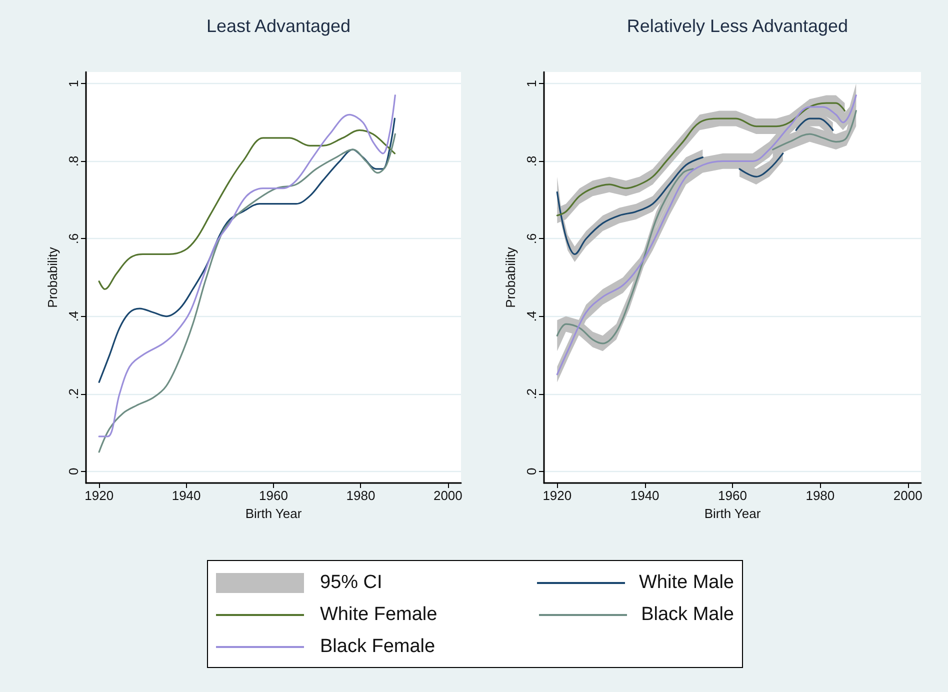  What do you see at coordinates (278, 26) in the screenshot?
I see `chart-title: Least Advantaged` at bounding box center [278, 26].